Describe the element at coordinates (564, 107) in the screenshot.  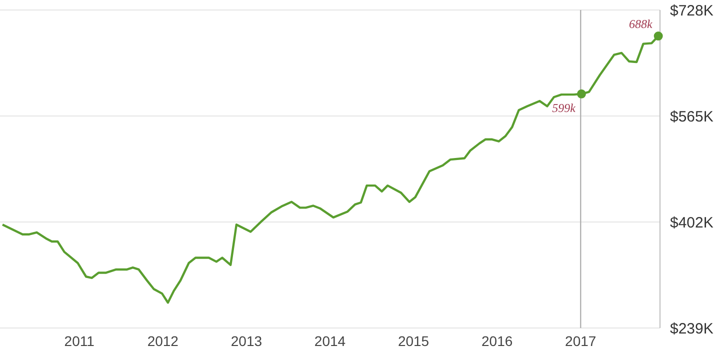
I see `annotation: 599k` at that location.